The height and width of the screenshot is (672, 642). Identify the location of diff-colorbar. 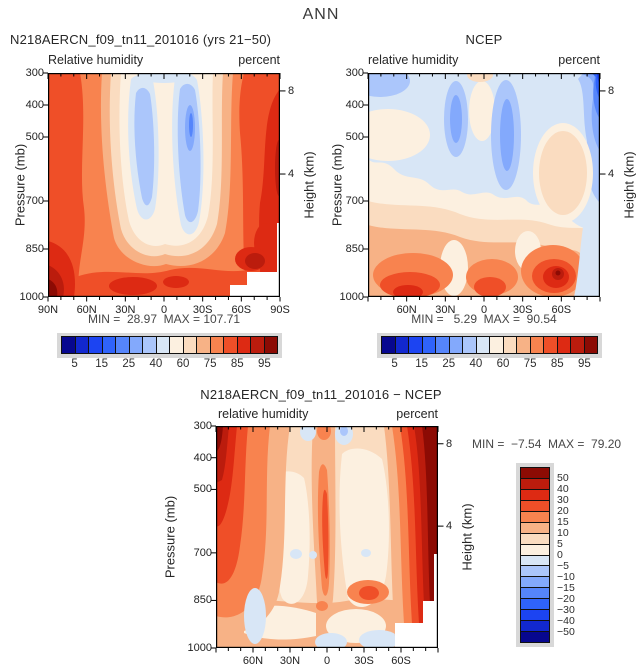
(535, 555).